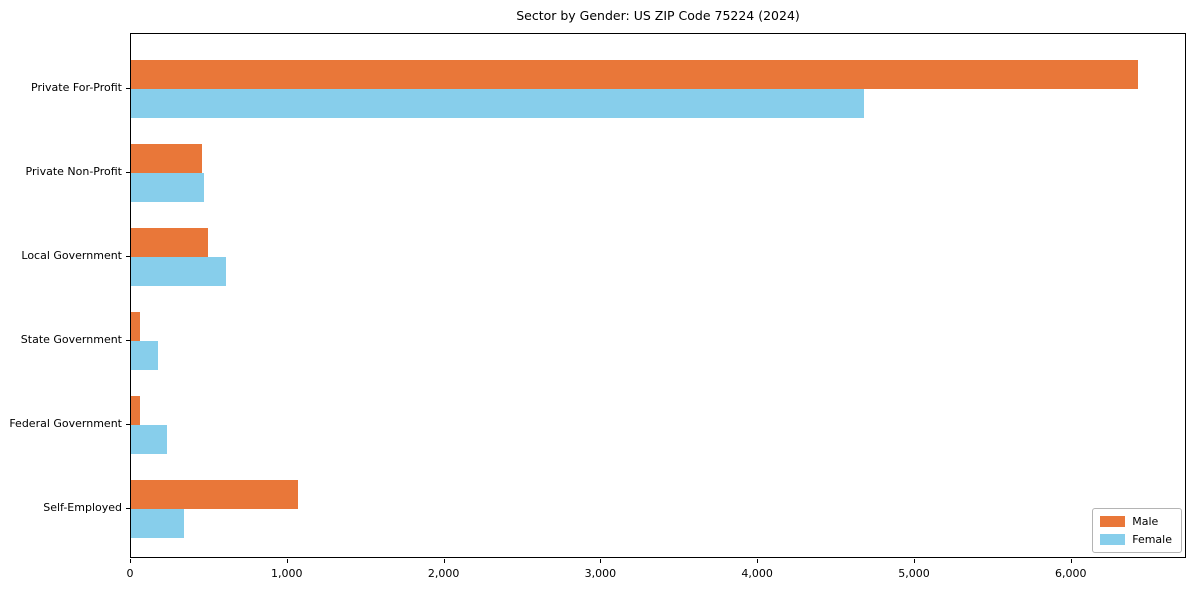 This screenshot has width=1200, height=600. I want to click on y-tick-label-state-government: State Government, so click(71, 339).